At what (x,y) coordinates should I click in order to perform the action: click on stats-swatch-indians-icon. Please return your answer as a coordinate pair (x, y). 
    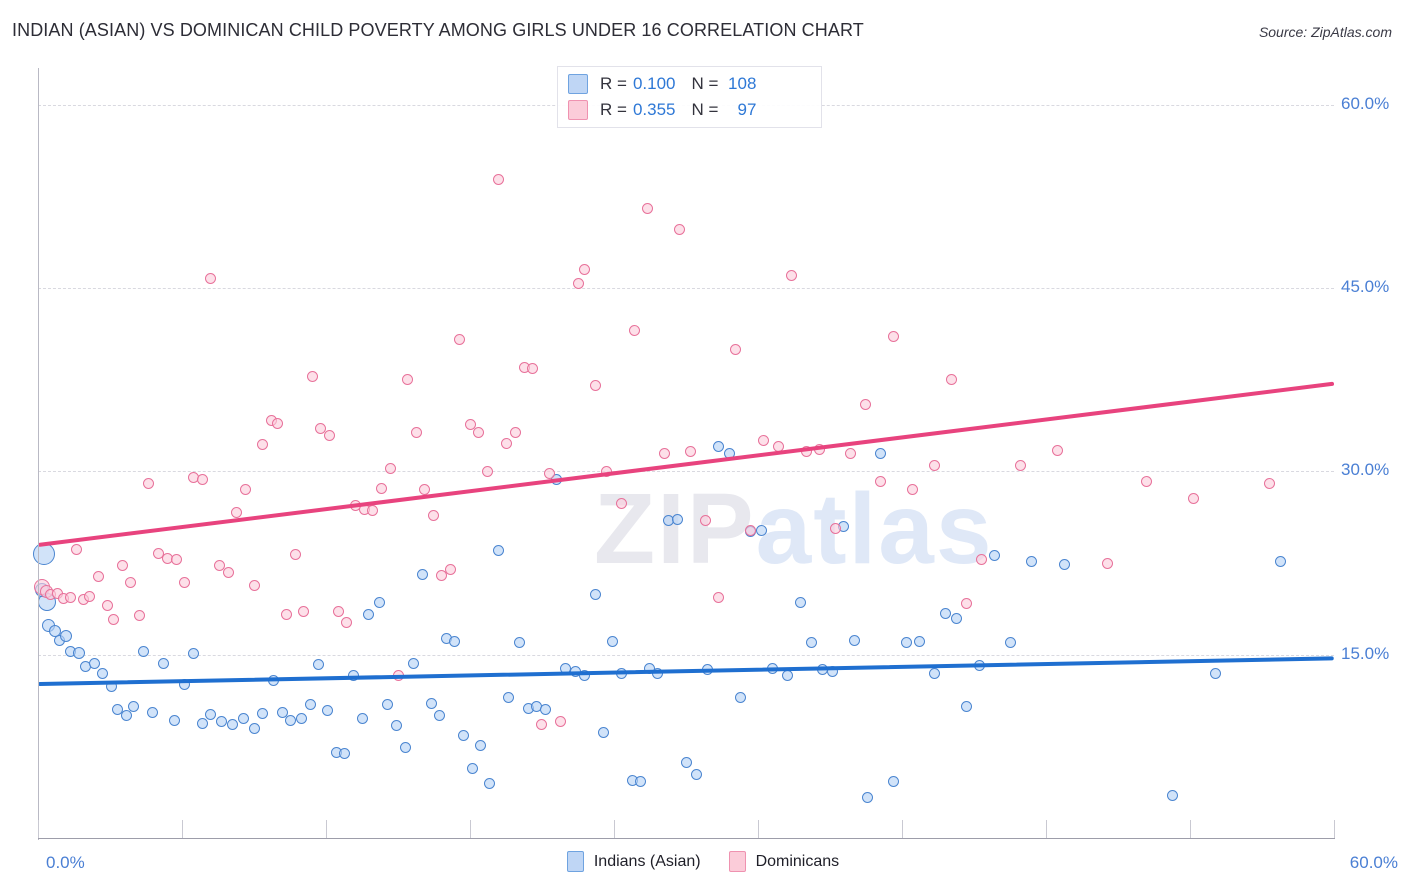
    Looking at the image, I should click on (578, 84).